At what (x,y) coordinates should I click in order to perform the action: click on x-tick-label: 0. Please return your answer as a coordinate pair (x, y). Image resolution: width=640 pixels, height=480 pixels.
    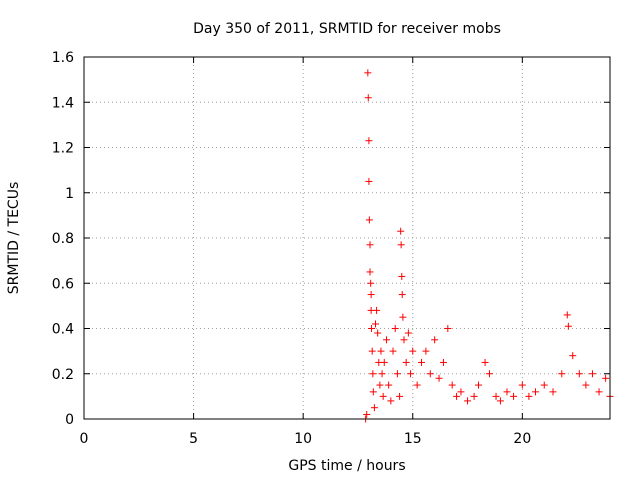
    Looking at the image, I should click on (84, 439).